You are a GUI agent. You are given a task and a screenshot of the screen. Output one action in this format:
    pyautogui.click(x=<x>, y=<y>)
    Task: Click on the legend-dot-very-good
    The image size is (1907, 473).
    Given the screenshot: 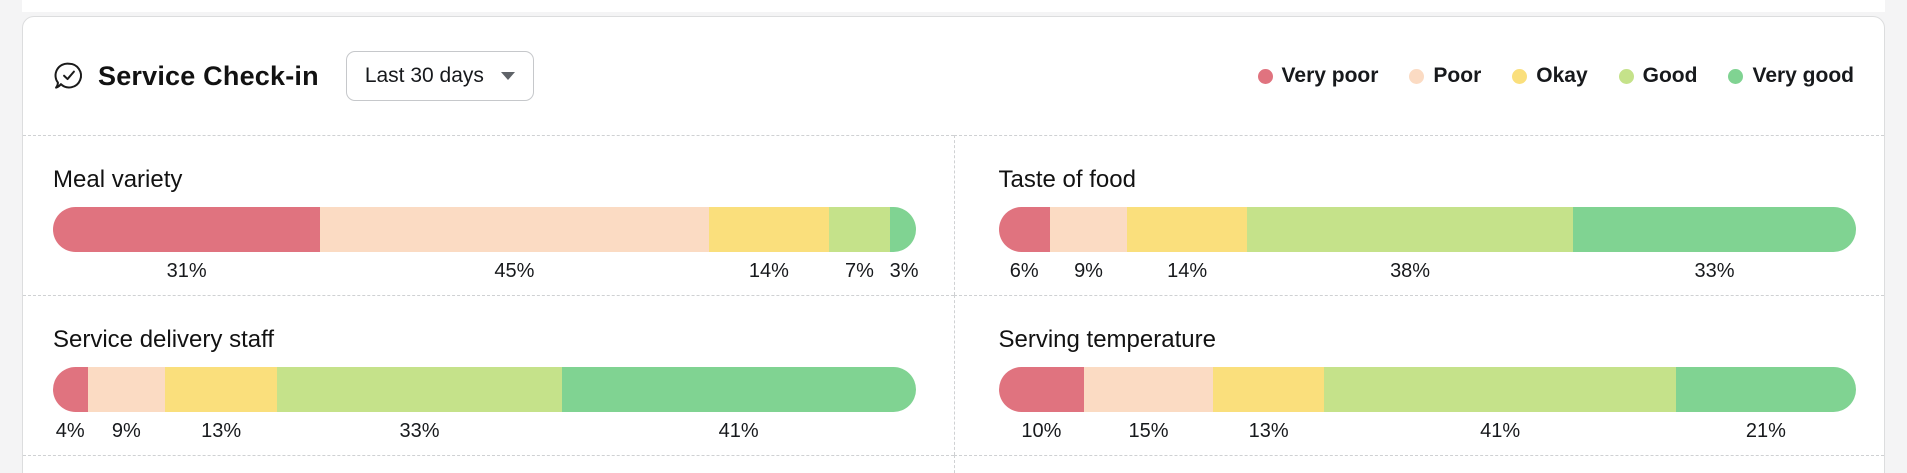 What is the action you would take?
    pyautogui.click(x=1736, y=76)
    